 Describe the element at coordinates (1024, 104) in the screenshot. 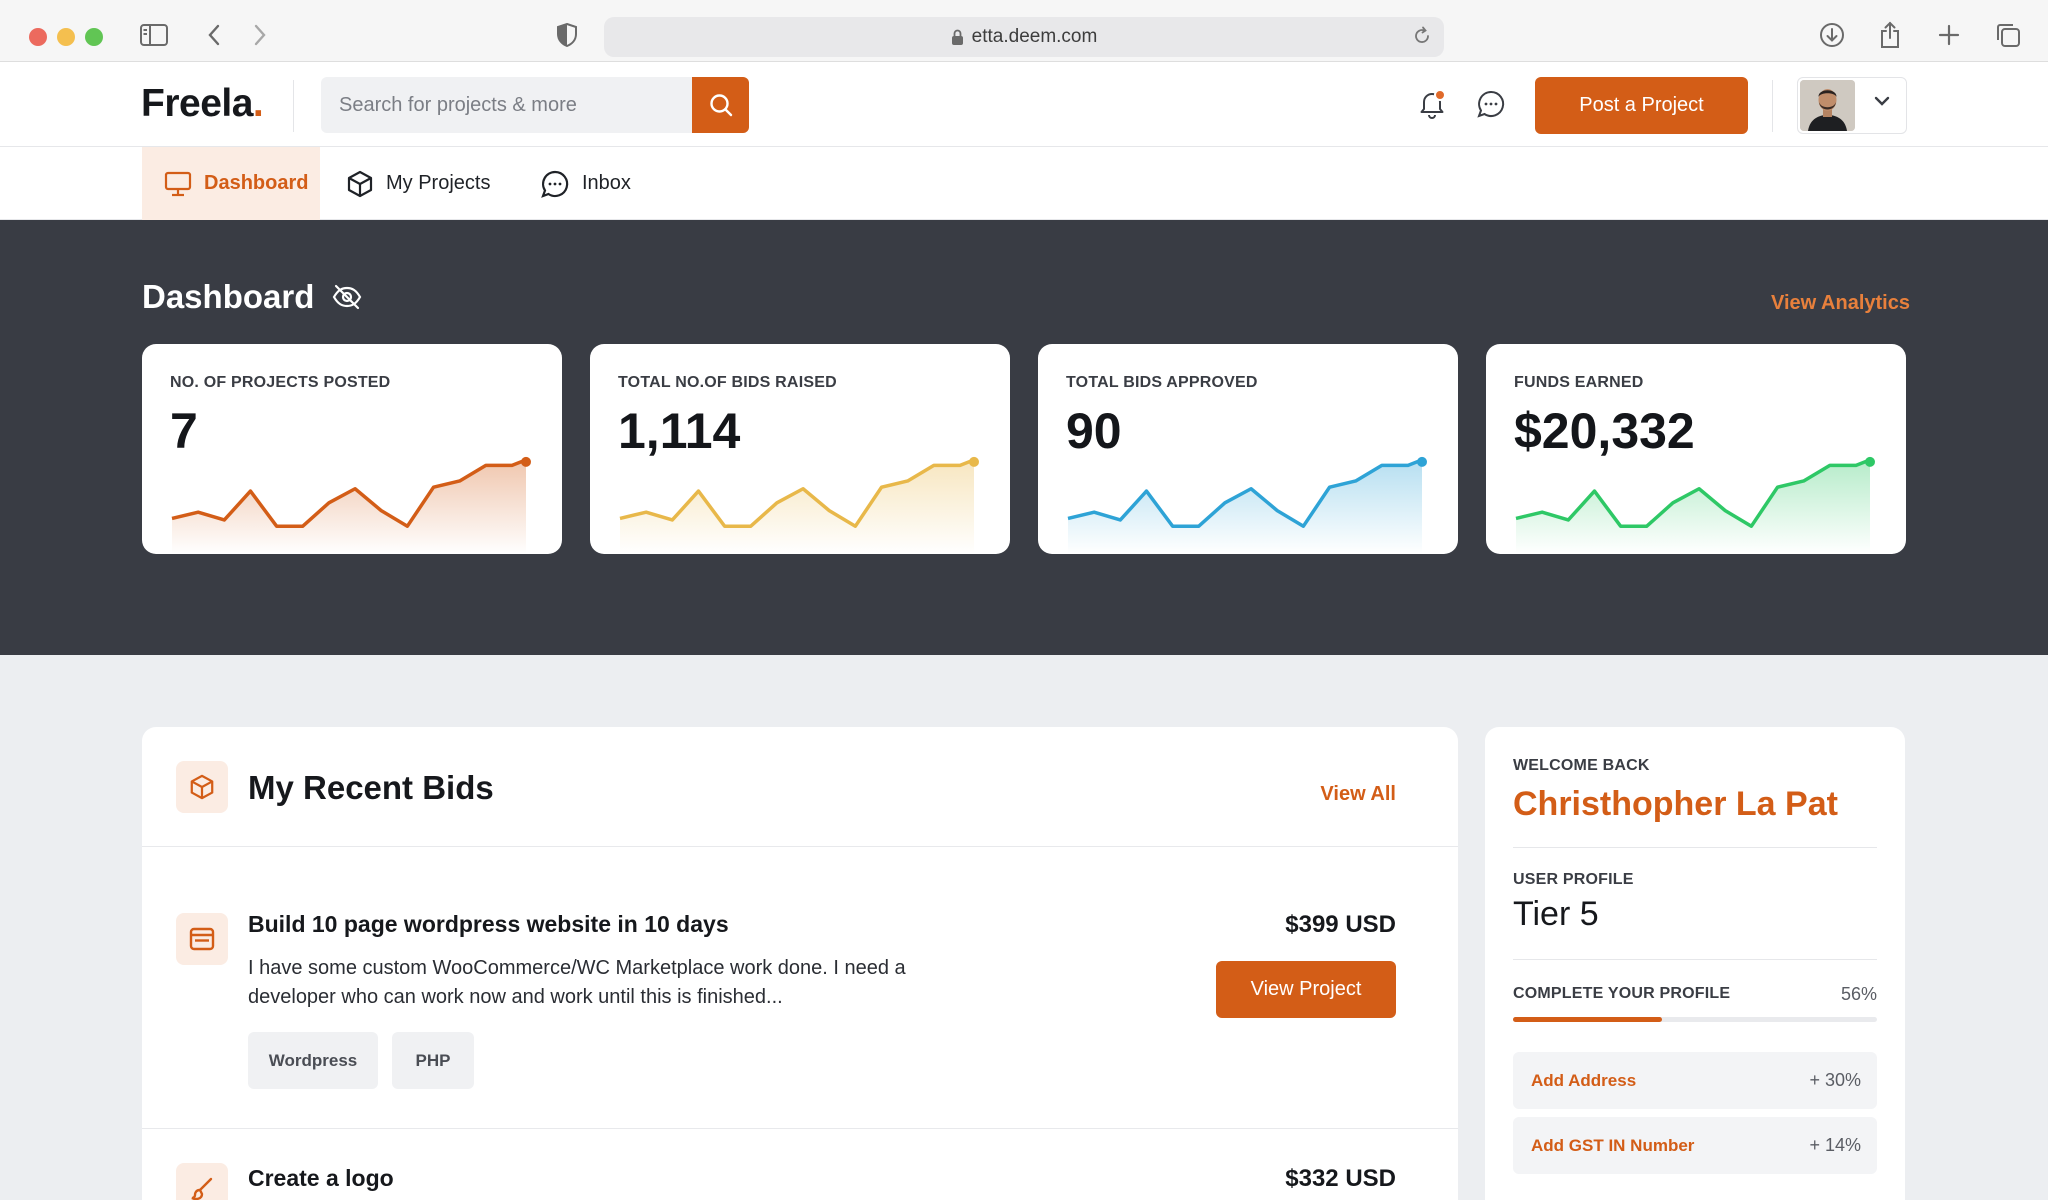

I see `app-header: Freela. Post a Project` at that location.